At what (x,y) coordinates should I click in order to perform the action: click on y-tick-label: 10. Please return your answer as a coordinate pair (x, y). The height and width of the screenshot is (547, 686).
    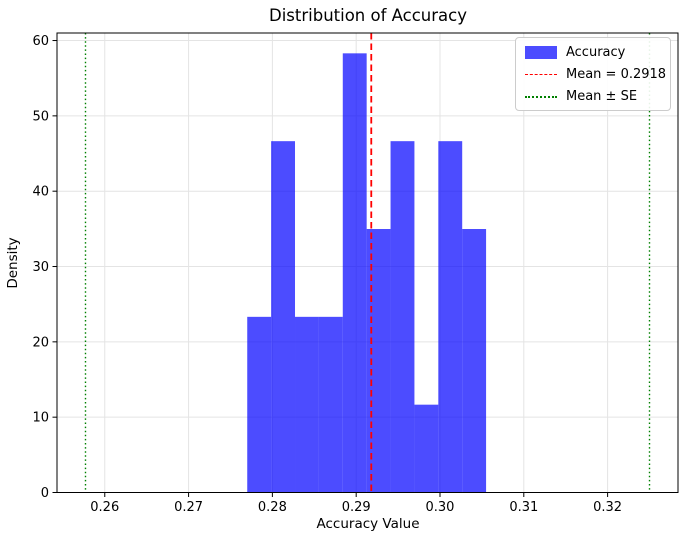
    Looking at the image, I should click on (40, 418).